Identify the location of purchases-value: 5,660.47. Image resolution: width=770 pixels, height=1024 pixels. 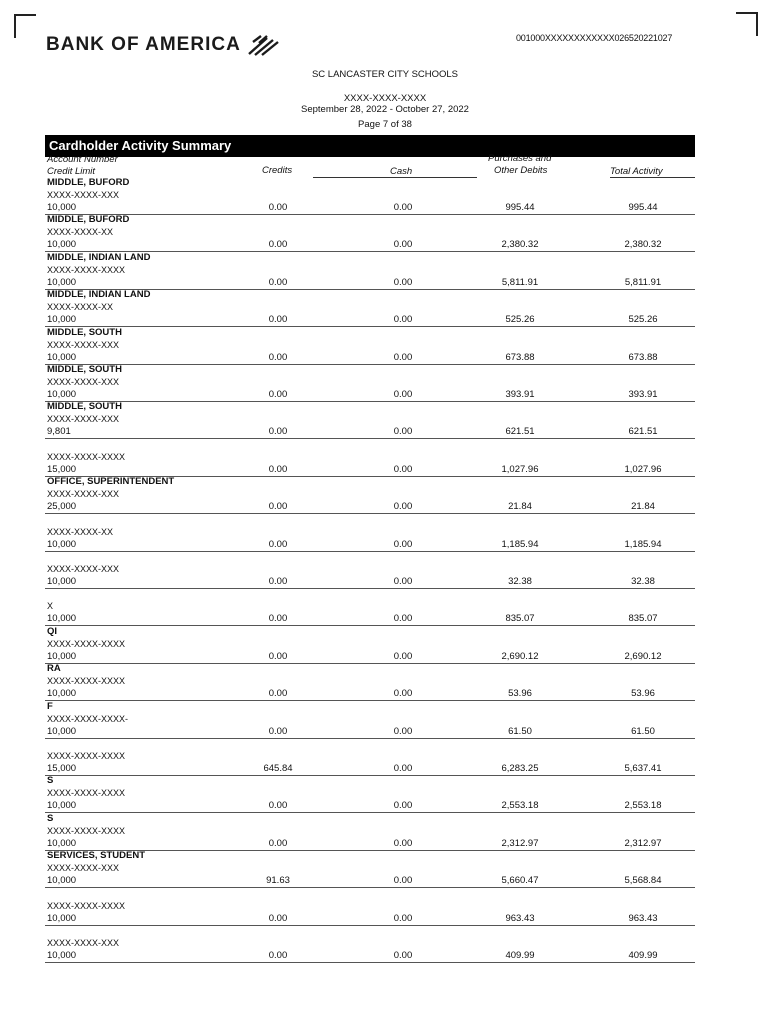
(520, 881).